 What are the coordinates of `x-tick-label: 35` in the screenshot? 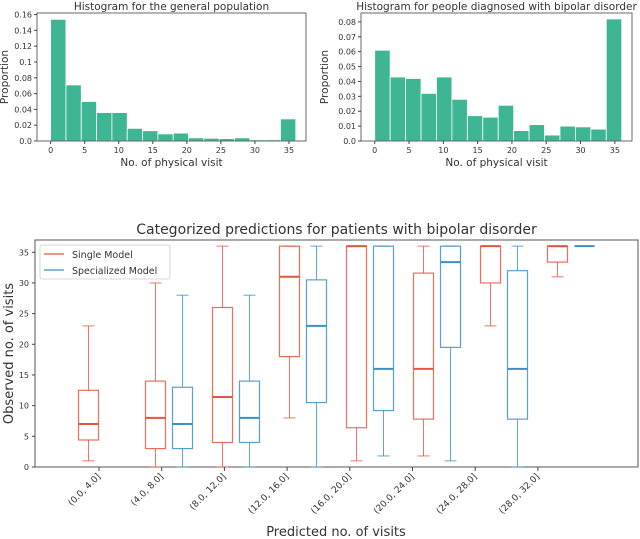 It's located at (615, 150).